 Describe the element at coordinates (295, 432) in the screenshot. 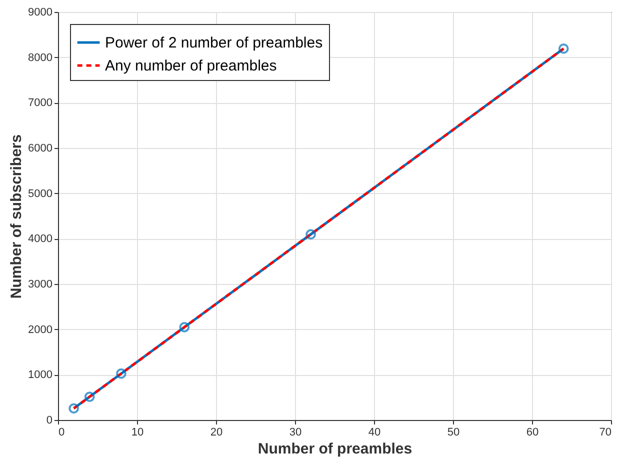

I see `x-tick-label: 30` at that location.